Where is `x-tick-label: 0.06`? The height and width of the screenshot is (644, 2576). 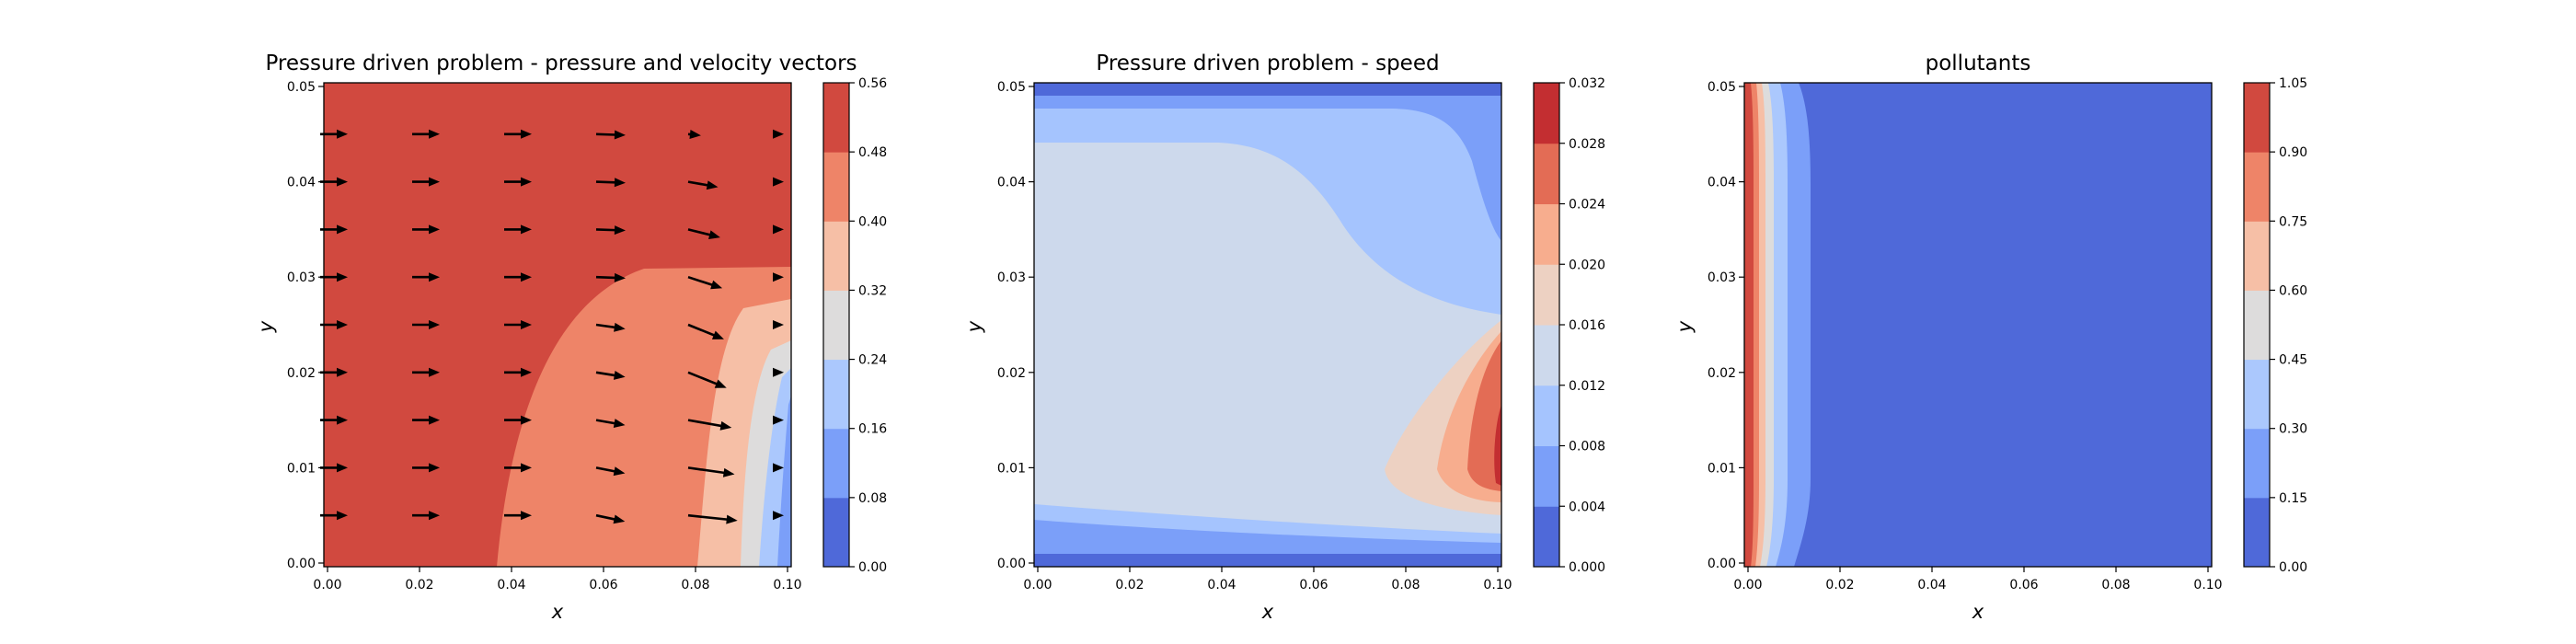 x-tick-label: 0.06 is located at coordinates (2024, 585).